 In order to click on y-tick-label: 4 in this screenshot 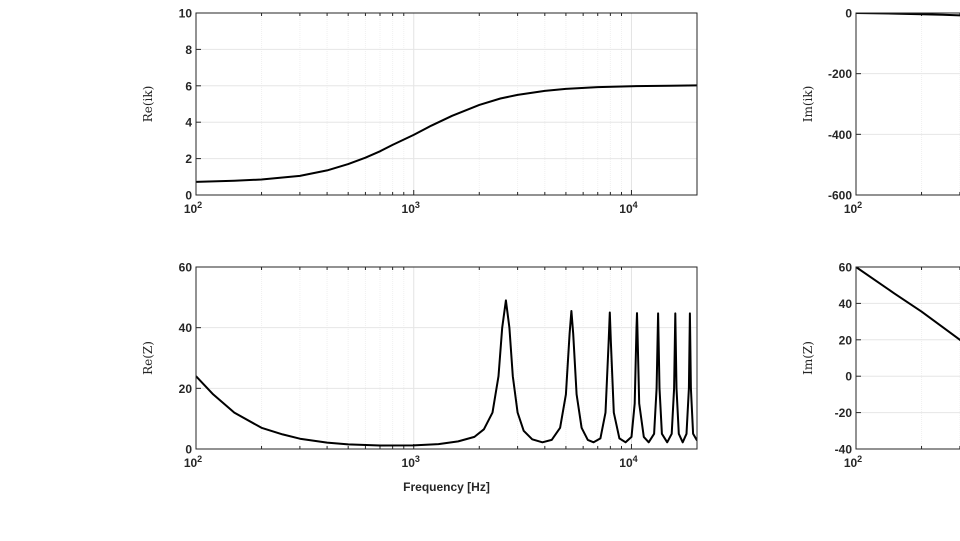, I will do `click(188, 123)`.